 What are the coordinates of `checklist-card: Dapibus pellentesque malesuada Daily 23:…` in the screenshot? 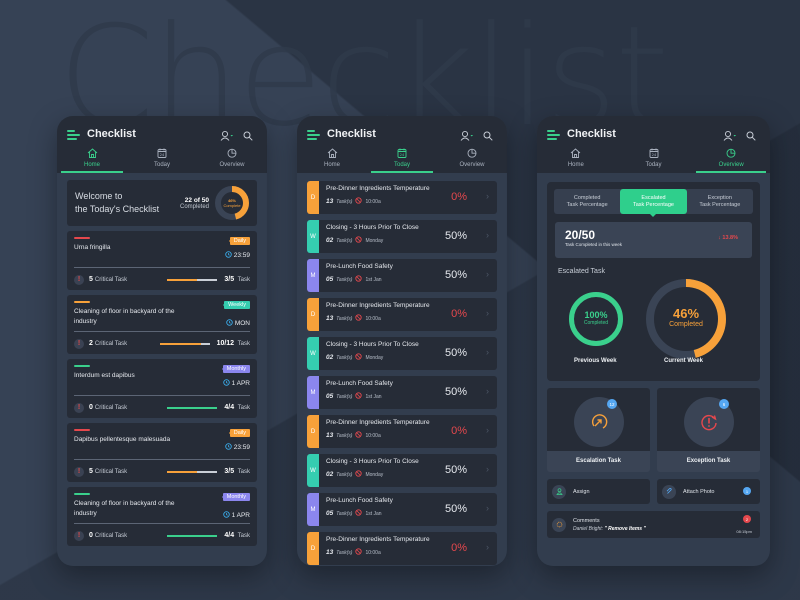 It's located at (162, 452).